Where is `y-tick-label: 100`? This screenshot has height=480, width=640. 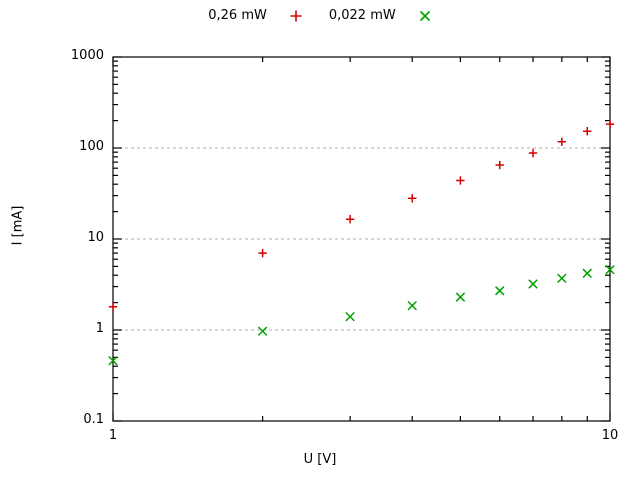 y-tick-label: 100 is located at coordinates (91, 146).